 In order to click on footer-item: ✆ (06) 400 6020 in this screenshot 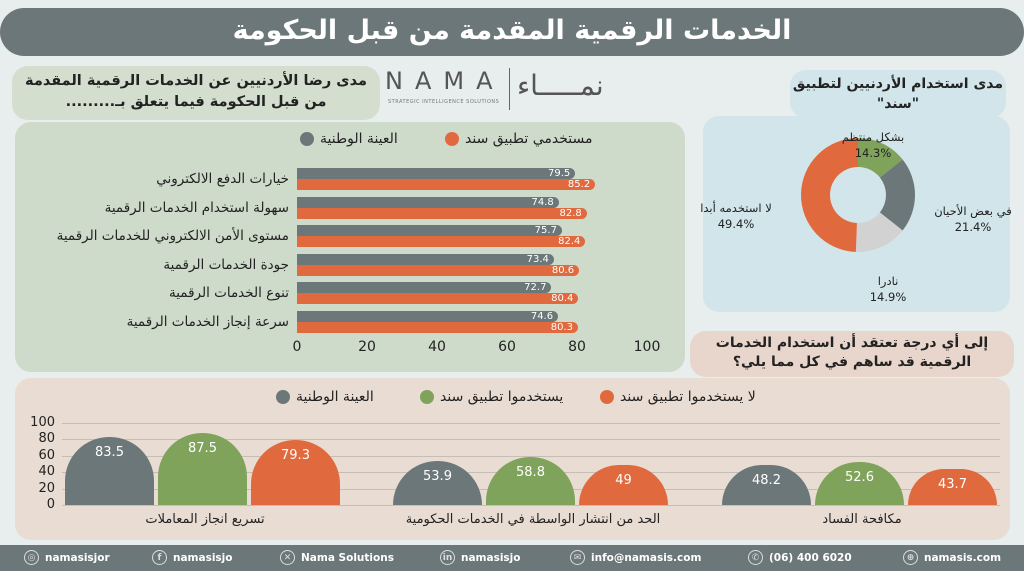, I will do `click(800, 557)`.